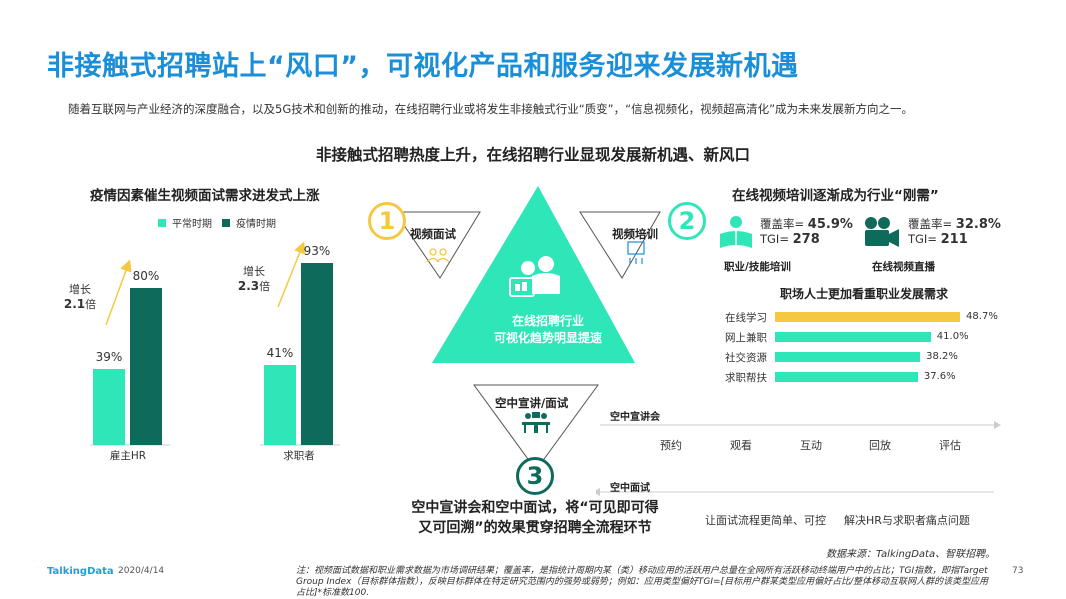 This screenshot has height=599, width=1066. Describe the element at coordinates (205, 196) in the screenshot. I see `left-chart-title: 疫情因素催生视频面试需求进发式上涨` at that location.